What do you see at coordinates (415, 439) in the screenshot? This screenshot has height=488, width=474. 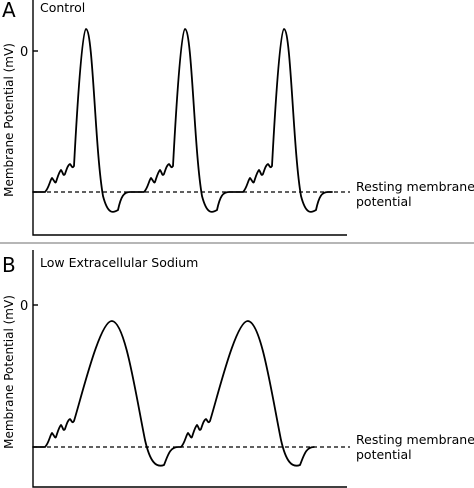 I see `panel-b-resting-label-line1: Resting membrane` at bounding box center [415, 439].